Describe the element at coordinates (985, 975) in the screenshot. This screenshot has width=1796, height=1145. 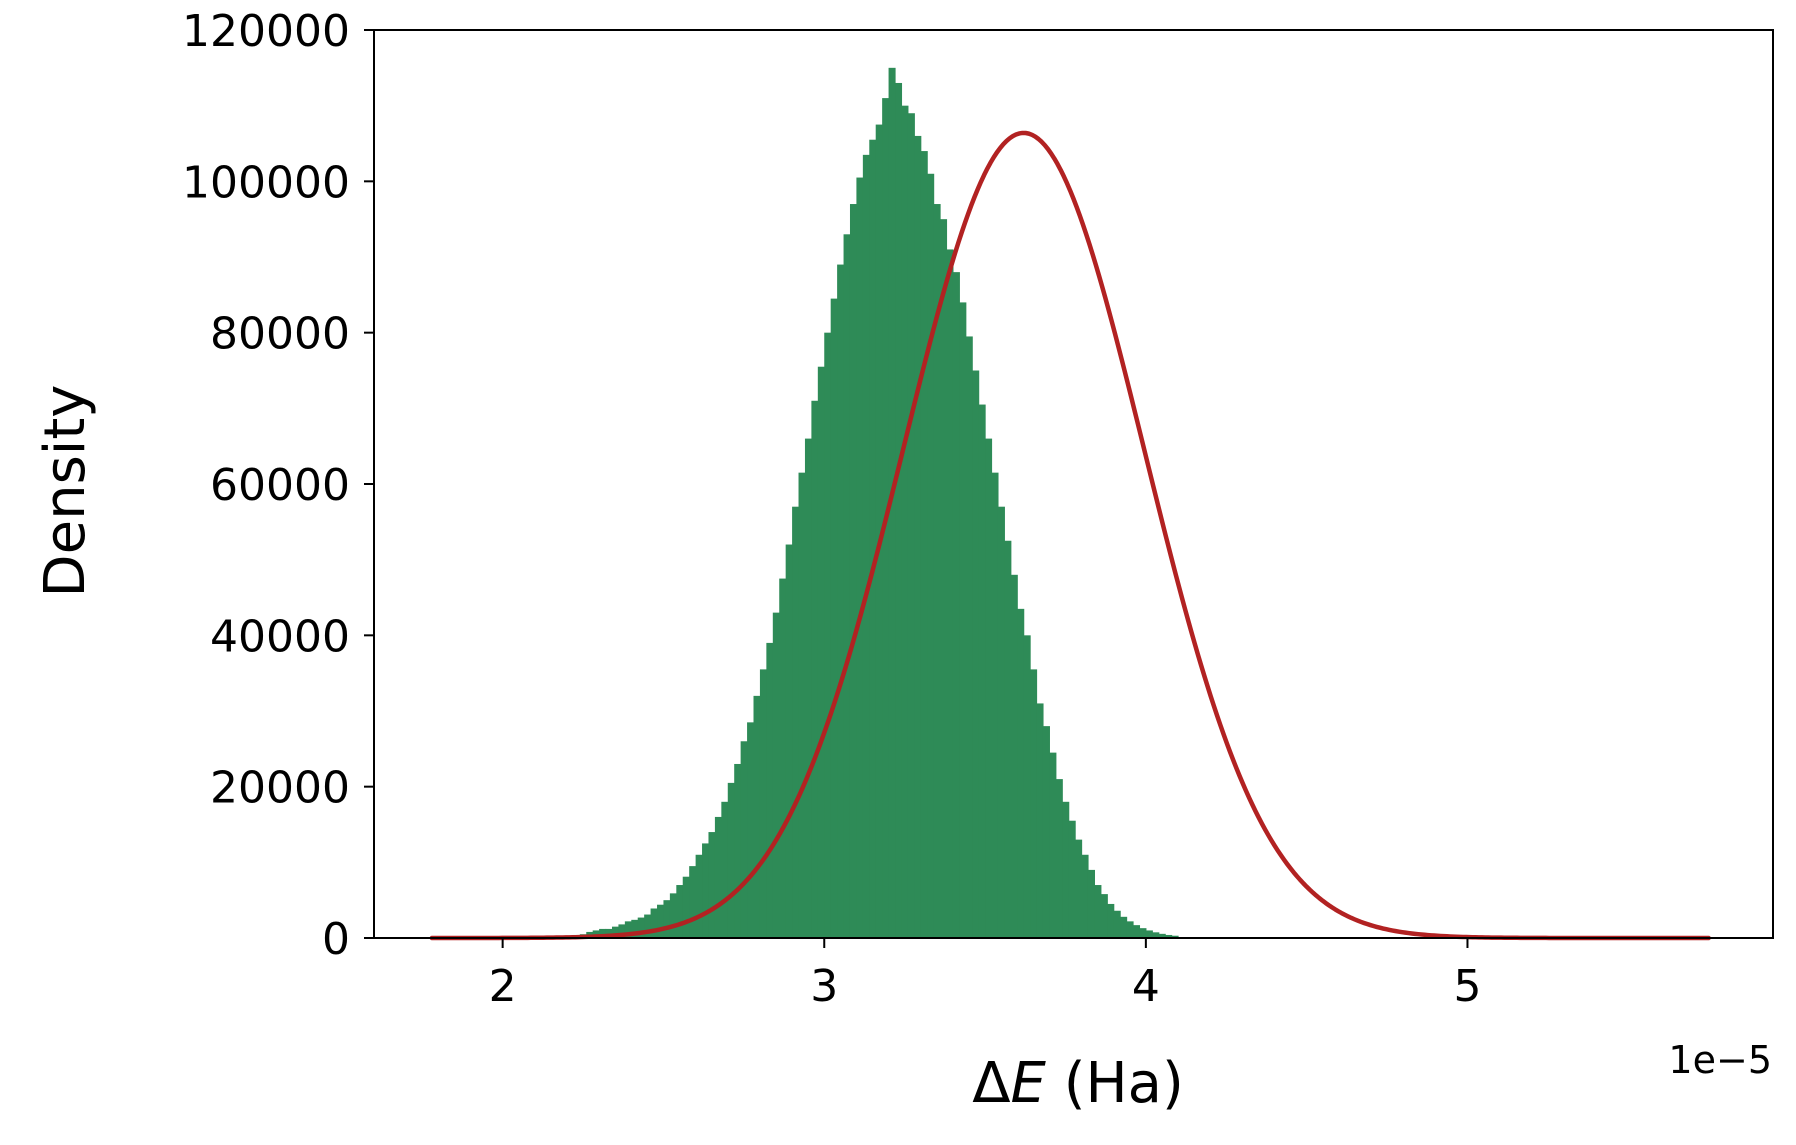
I see `x-axis-ticks: 2 3 4 5` at that location.